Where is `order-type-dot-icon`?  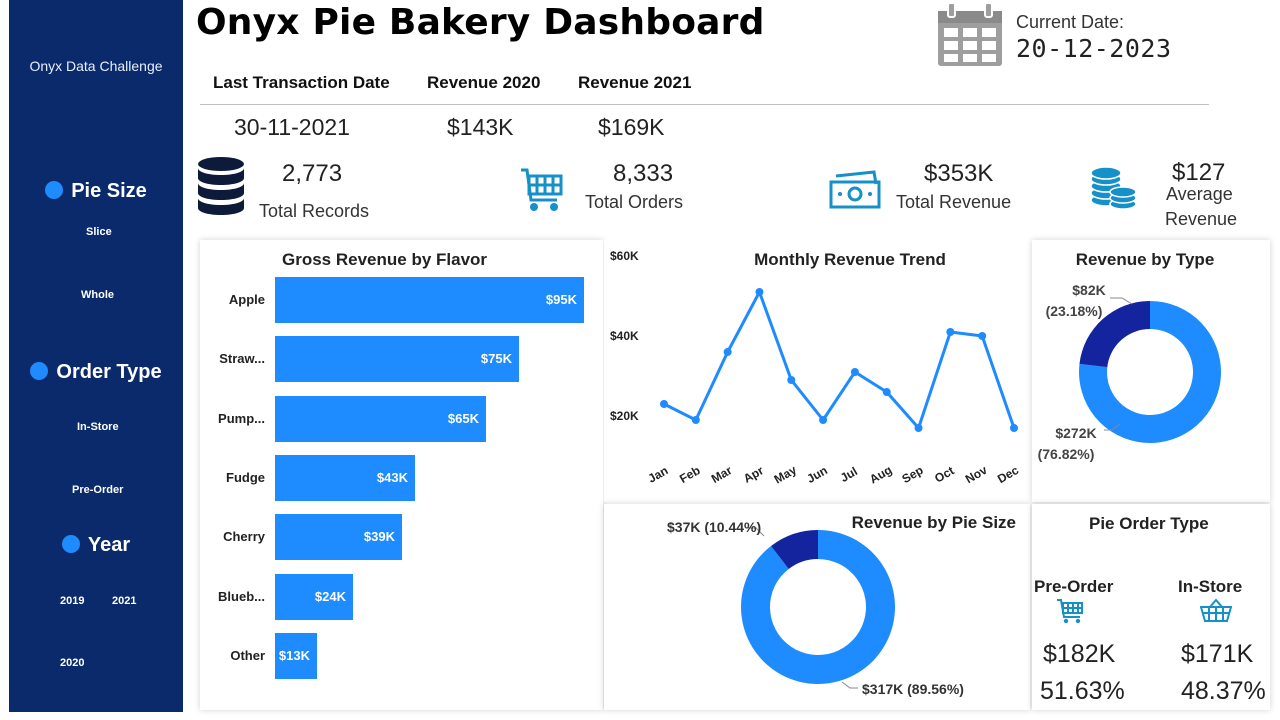
order-type-dot-icon is located at coordinates (39, 371).